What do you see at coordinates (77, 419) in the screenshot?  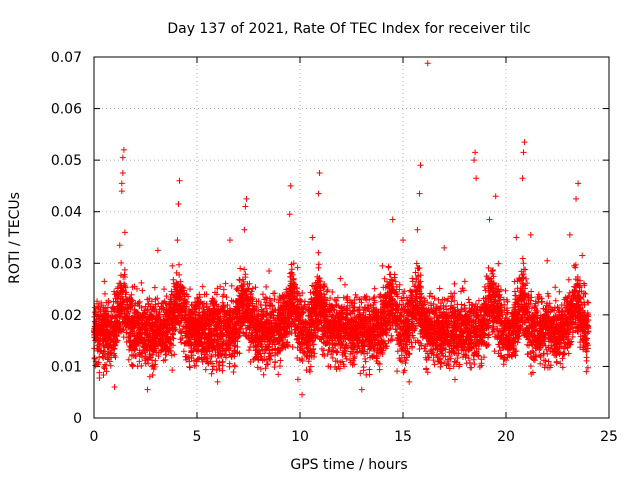 I see `y-tick-label: 0` at bounding box center [77, 419].